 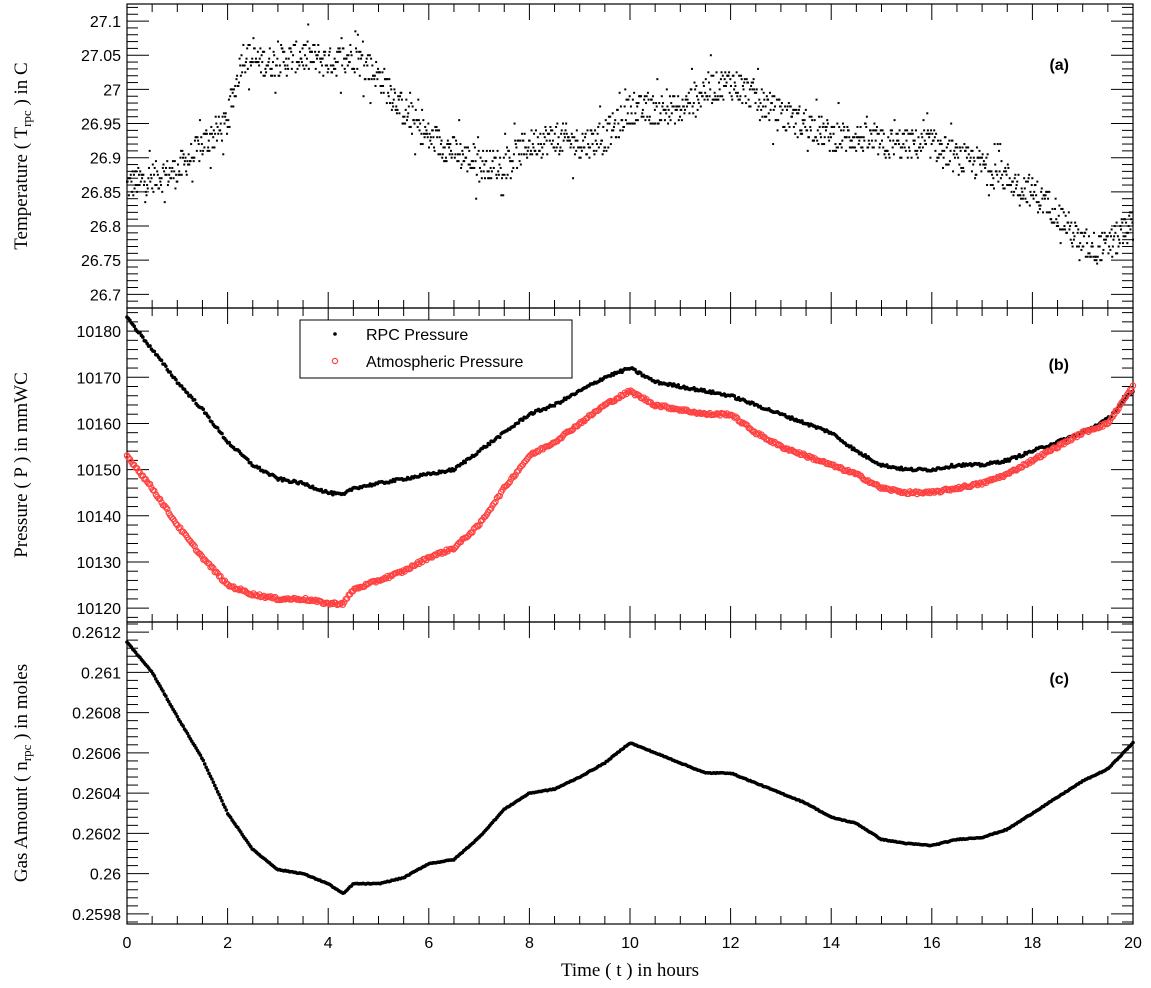 I want to click on y-tick-label: 0.2604, so click(x=96, y=794).